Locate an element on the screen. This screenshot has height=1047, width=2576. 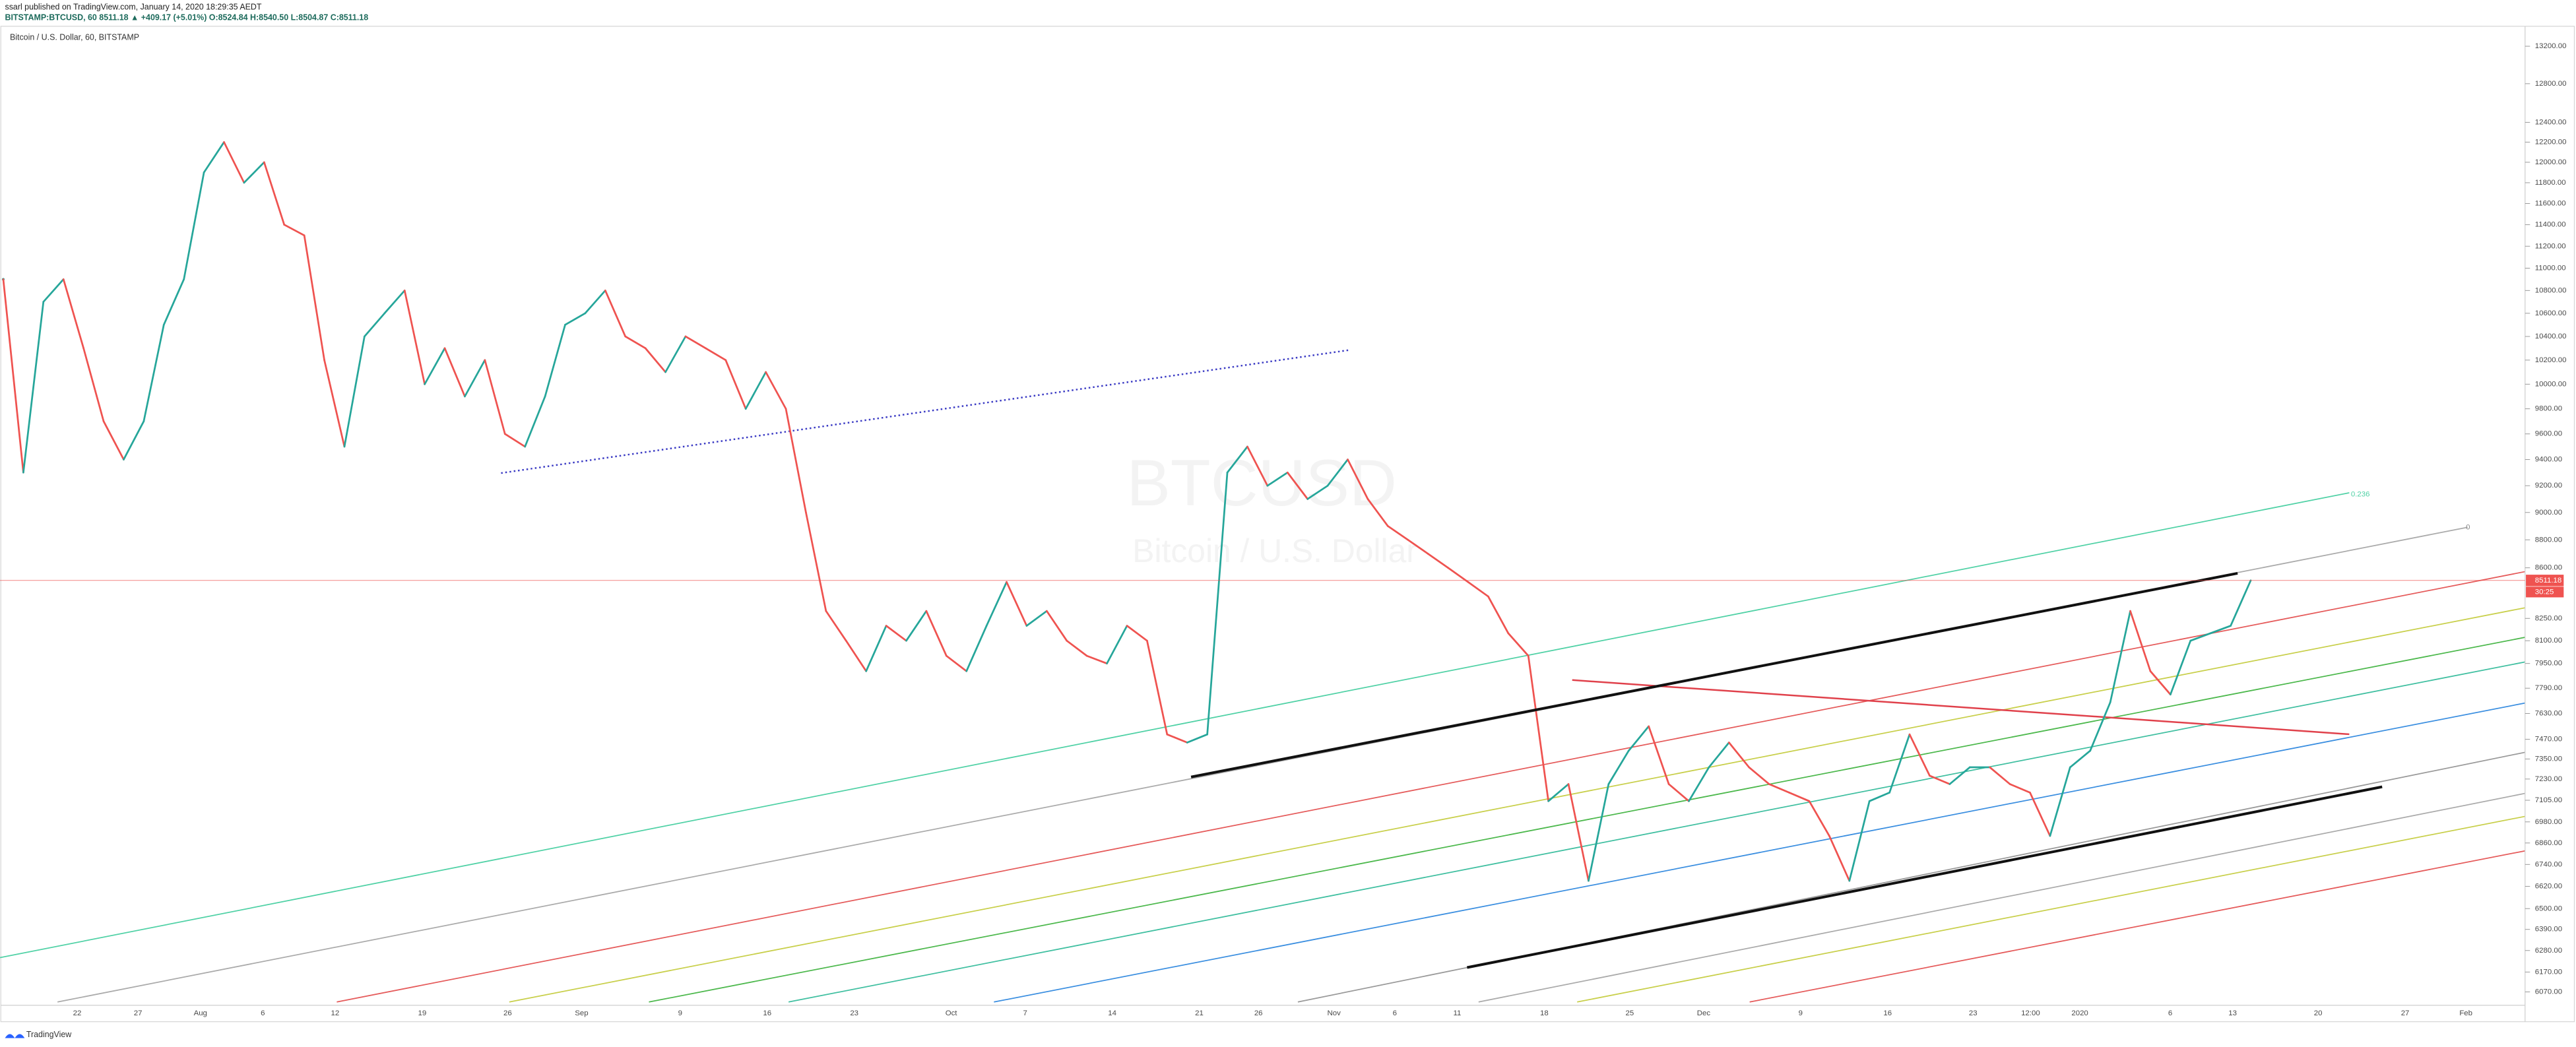
last-price-box is located at coordinates (2545, 581).